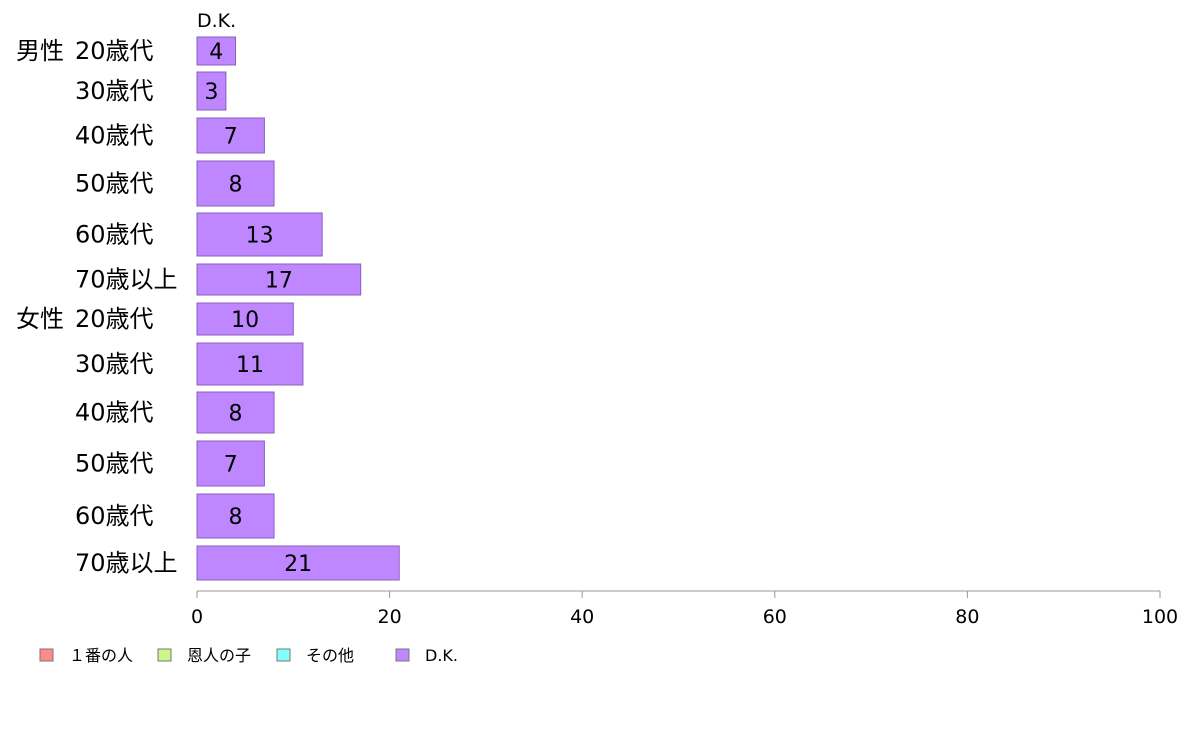  What do you see at coordinates (219, 655) in the screenshot?
I see `legend-label: 恩人の子` at bounding box center [219, 655].